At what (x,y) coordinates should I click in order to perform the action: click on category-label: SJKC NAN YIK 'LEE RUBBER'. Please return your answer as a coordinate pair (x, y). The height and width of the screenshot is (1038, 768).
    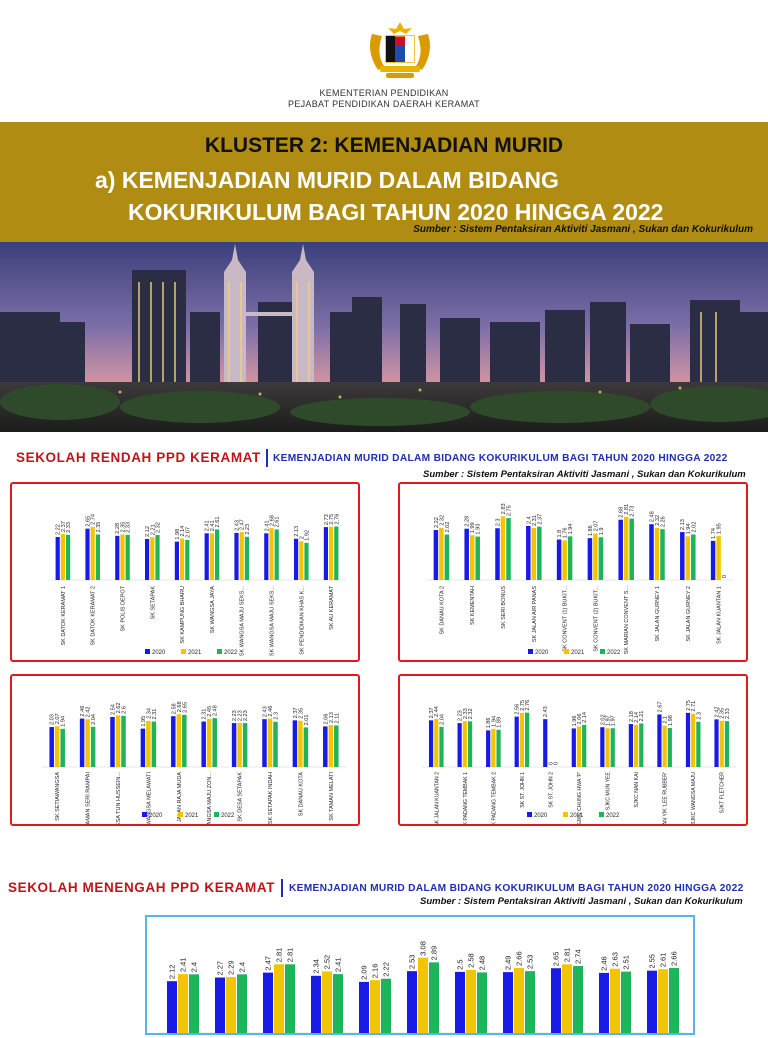
    Looking at the image, I should click on (666, 798).